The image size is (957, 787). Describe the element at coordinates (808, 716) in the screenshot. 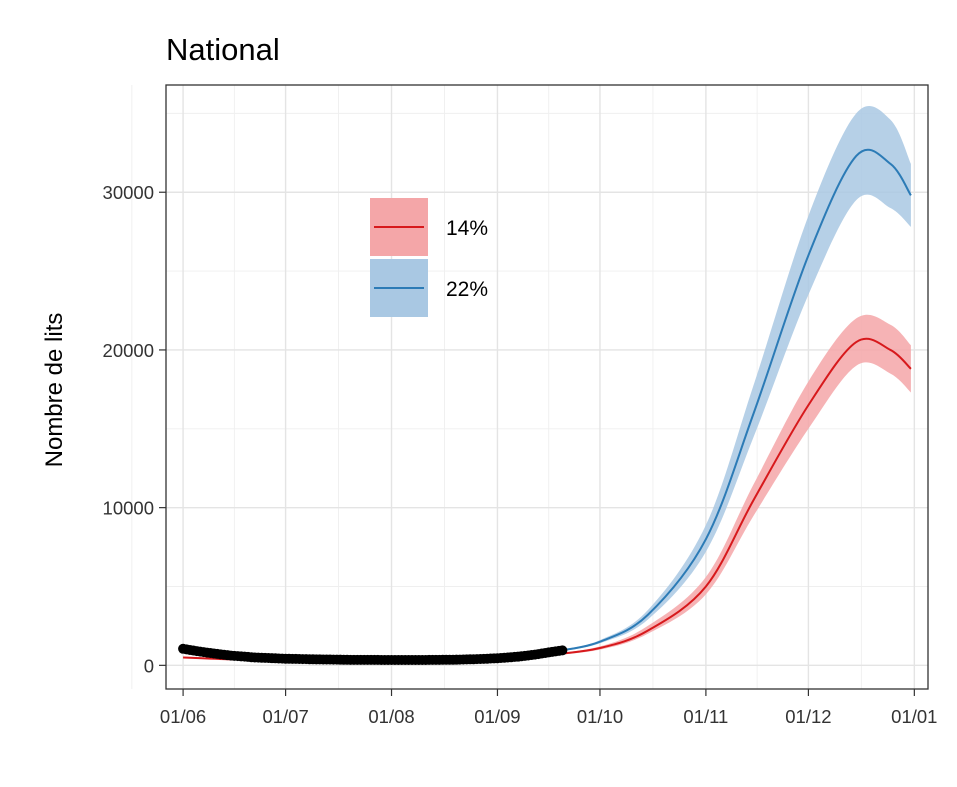

I see `x-tick-label: 01/12` at that location.